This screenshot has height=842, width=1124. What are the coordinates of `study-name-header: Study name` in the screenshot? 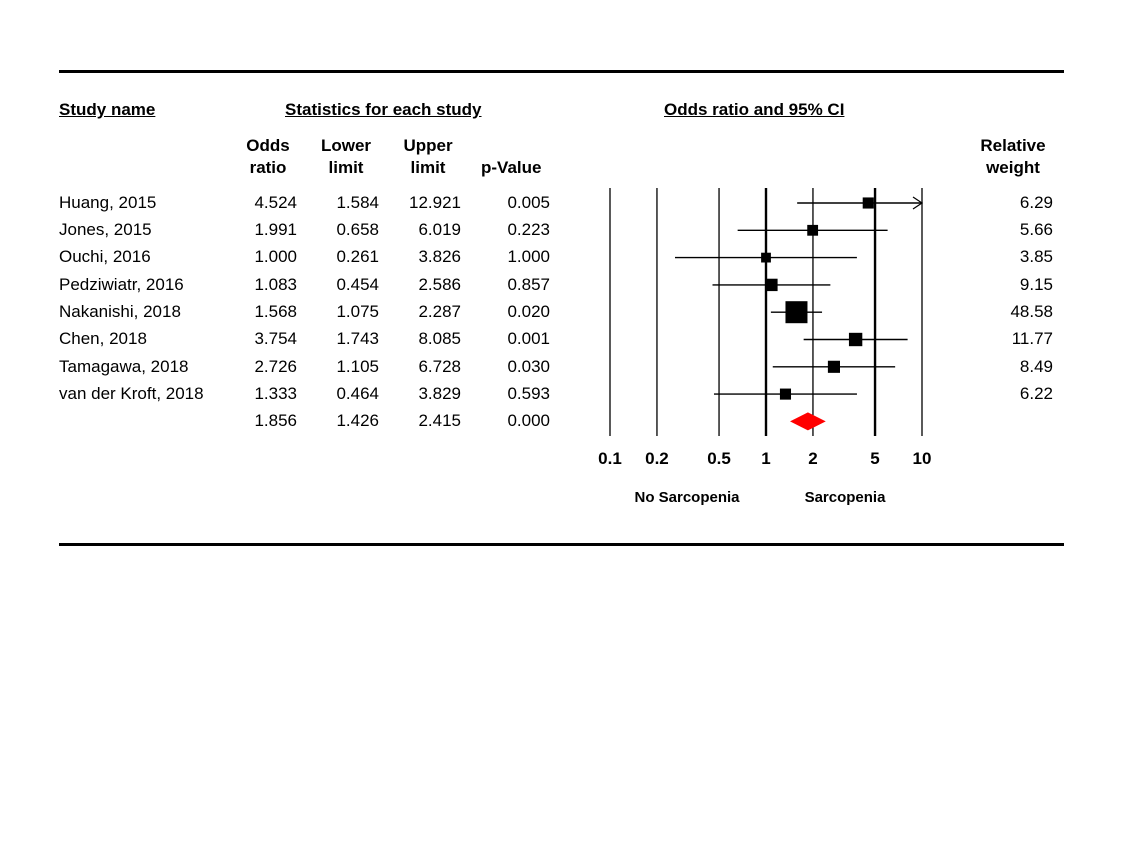 It's located at (107, 109).